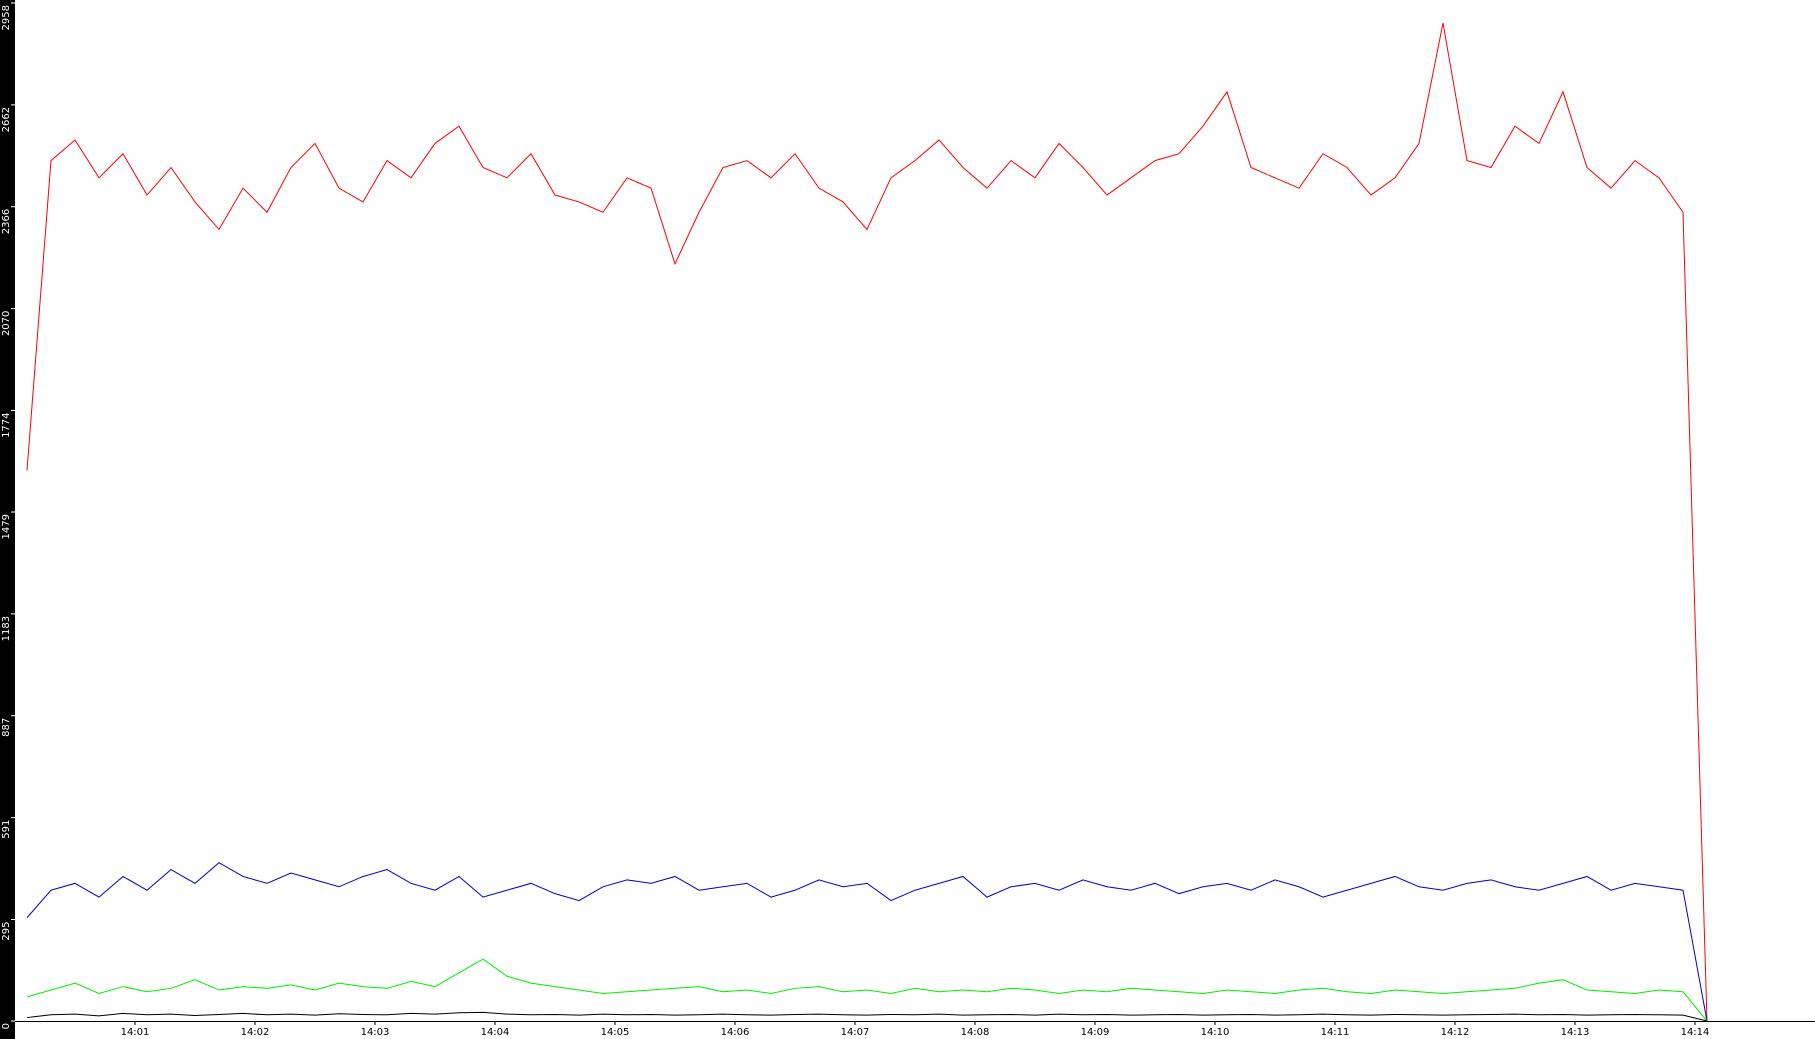  Describe the element at coordinates (135, 1032) in the screenshot. I see `x-tick-label: 14:01` at that location.